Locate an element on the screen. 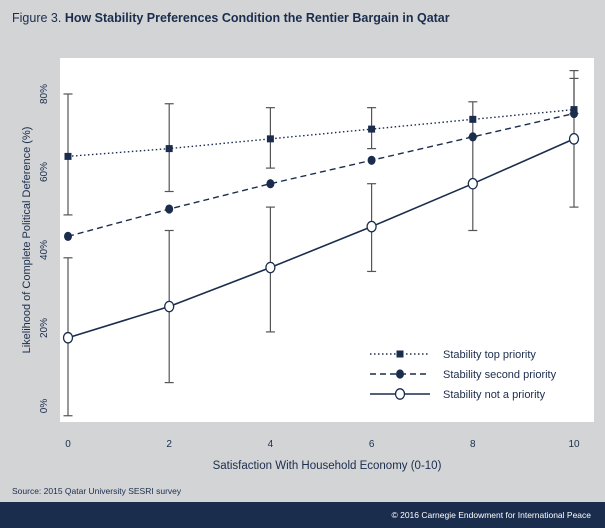  y-tick-label: 60% is located at coordinates (44, 172).